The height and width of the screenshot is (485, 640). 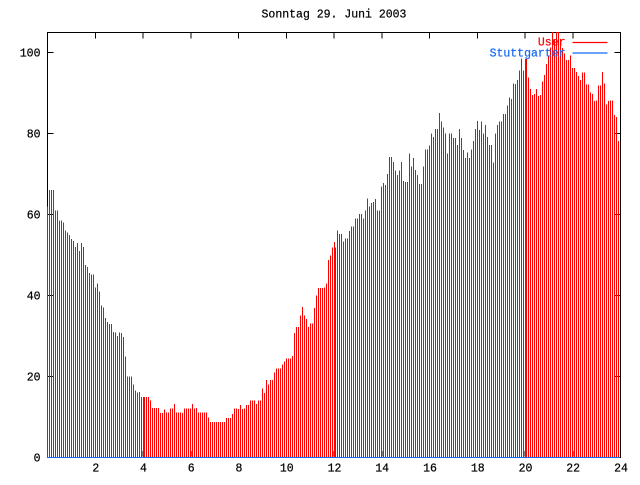 What do you see at coordinates (239, 469) in the screenshot?
I see `svg-text: 8` at bounding box center [239, 469].